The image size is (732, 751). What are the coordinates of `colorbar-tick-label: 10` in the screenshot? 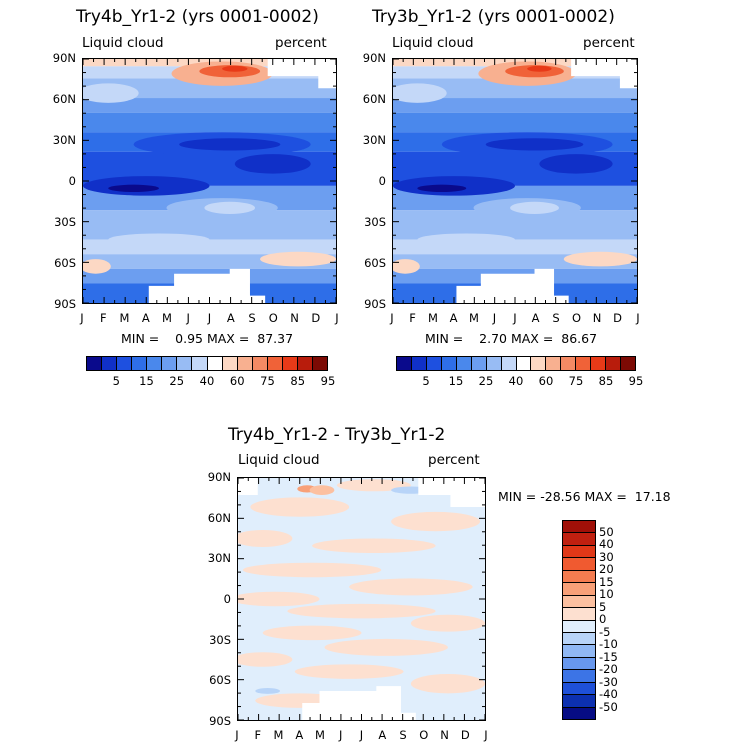 It's located at (606, 594).